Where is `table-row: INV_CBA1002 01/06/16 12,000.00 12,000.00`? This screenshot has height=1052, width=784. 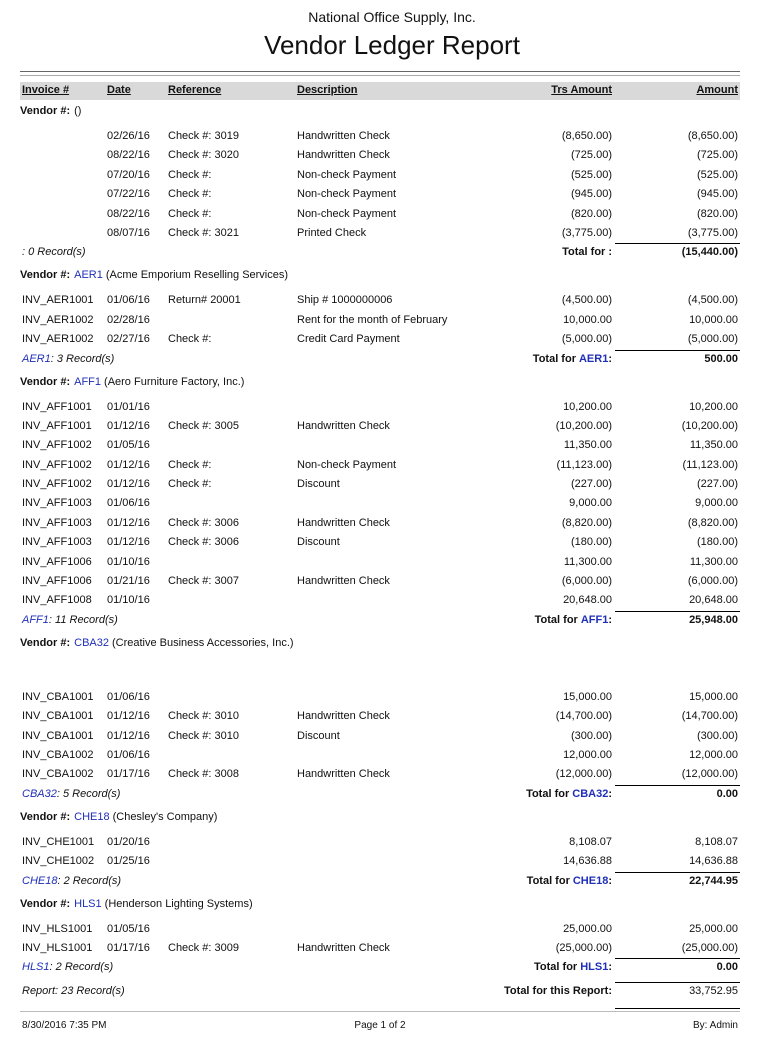
table-row: INV_CBA1002 01/06/16 12,000.00 12,000.00 is located at coordinates (380, 755).